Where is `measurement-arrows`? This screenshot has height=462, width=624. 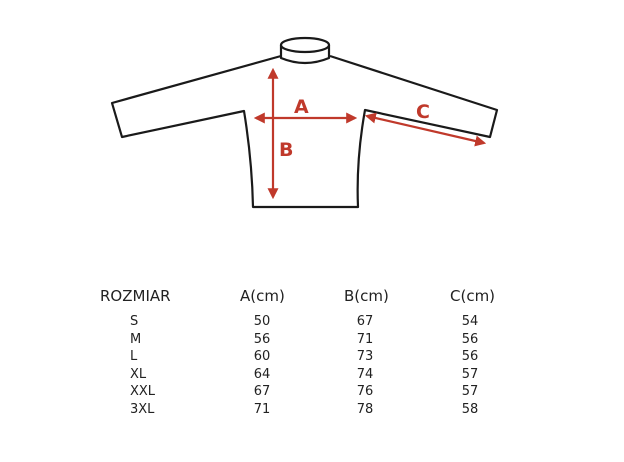 measurement-arrows is located at coordinates (370, 133).